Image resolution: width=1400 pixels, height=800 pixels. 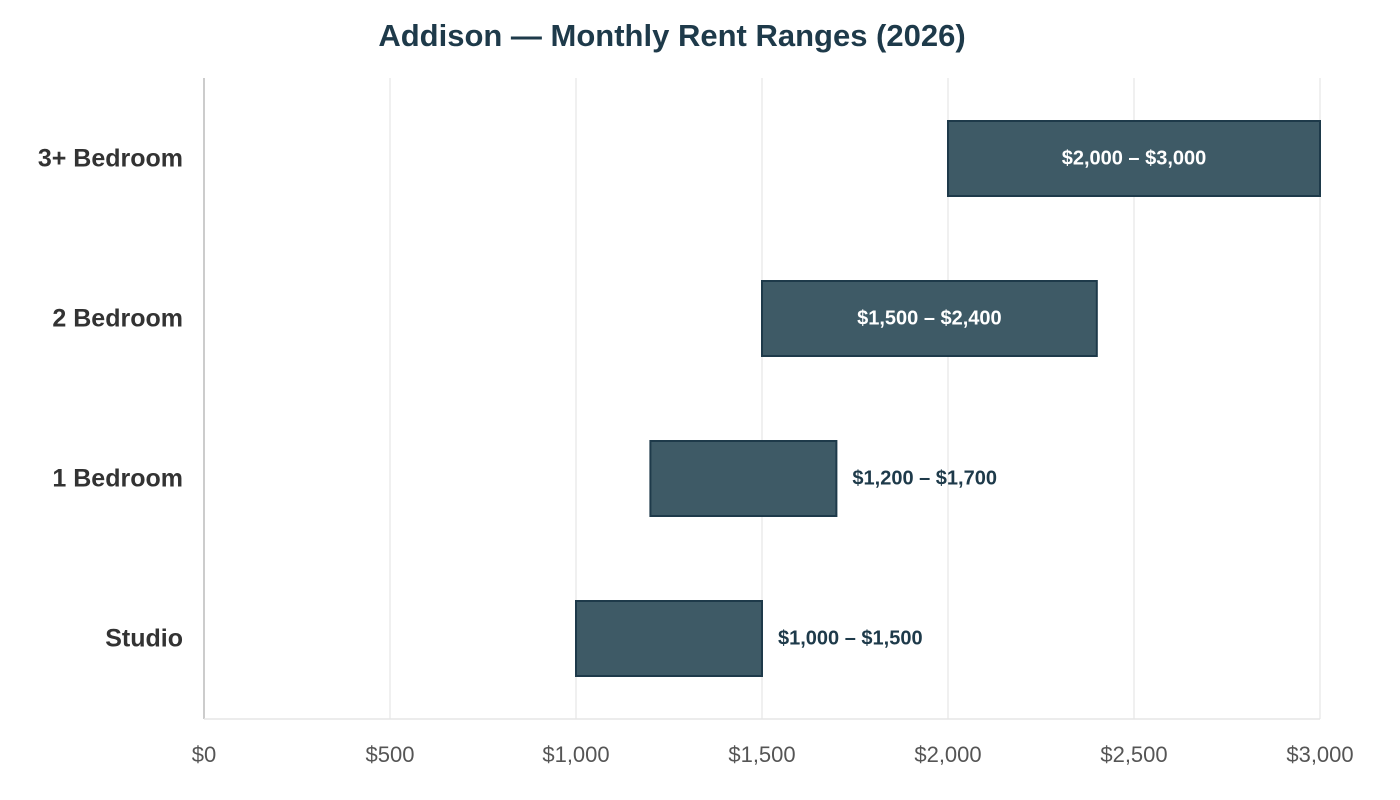 I want to click on x-tick-label: $500, so click(x=390, y=754).